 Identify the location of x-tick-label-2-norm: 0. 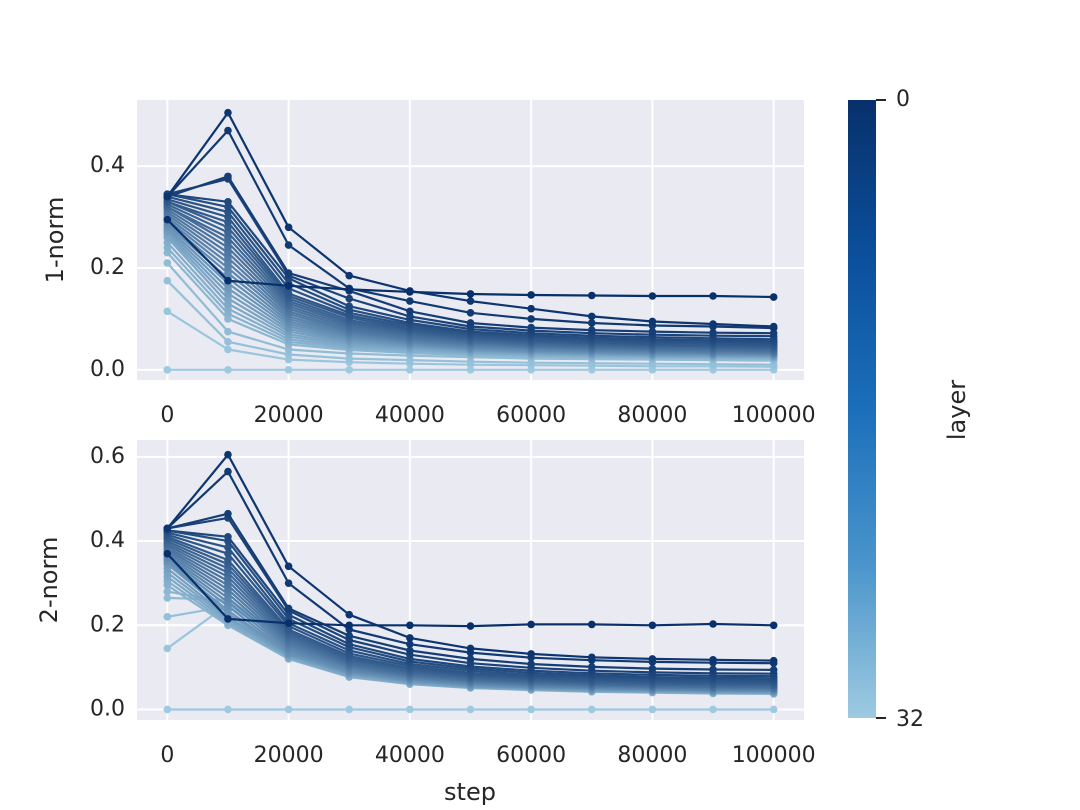
(167, 755).